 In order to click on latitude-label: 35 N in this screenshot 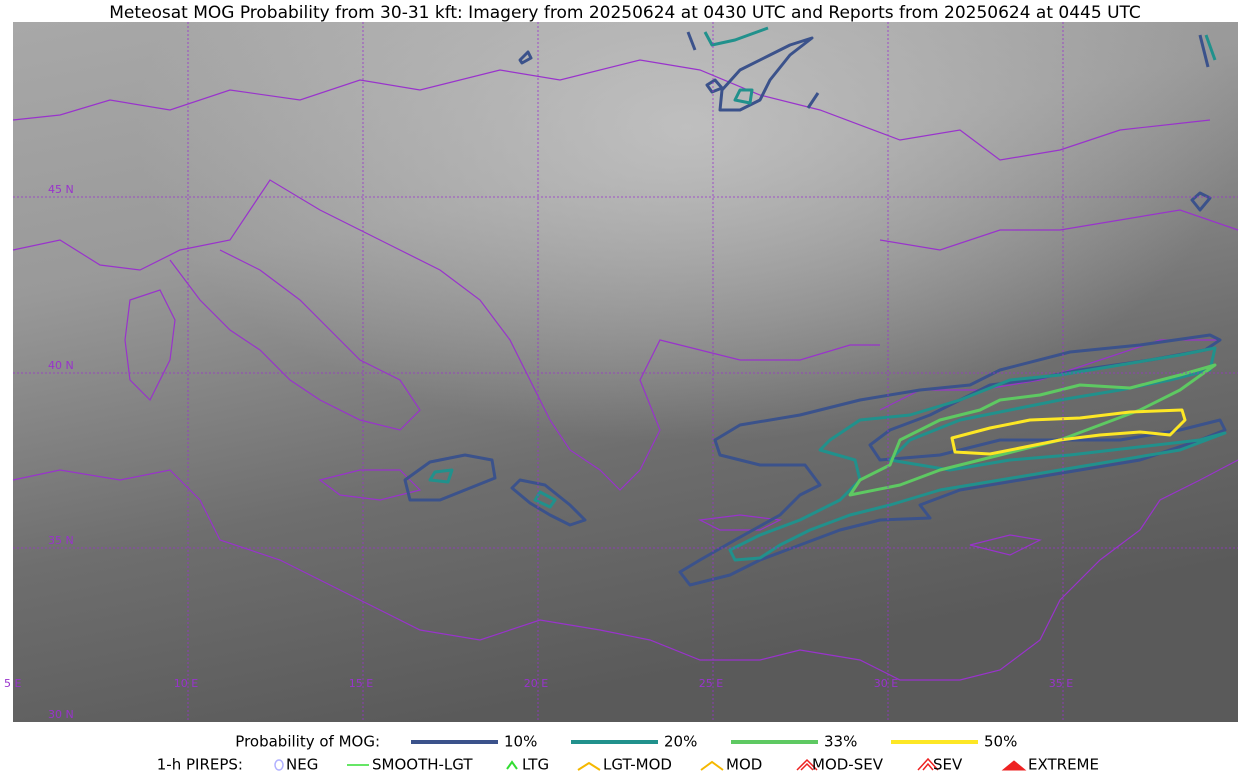, I will do `click(61, 540)`.